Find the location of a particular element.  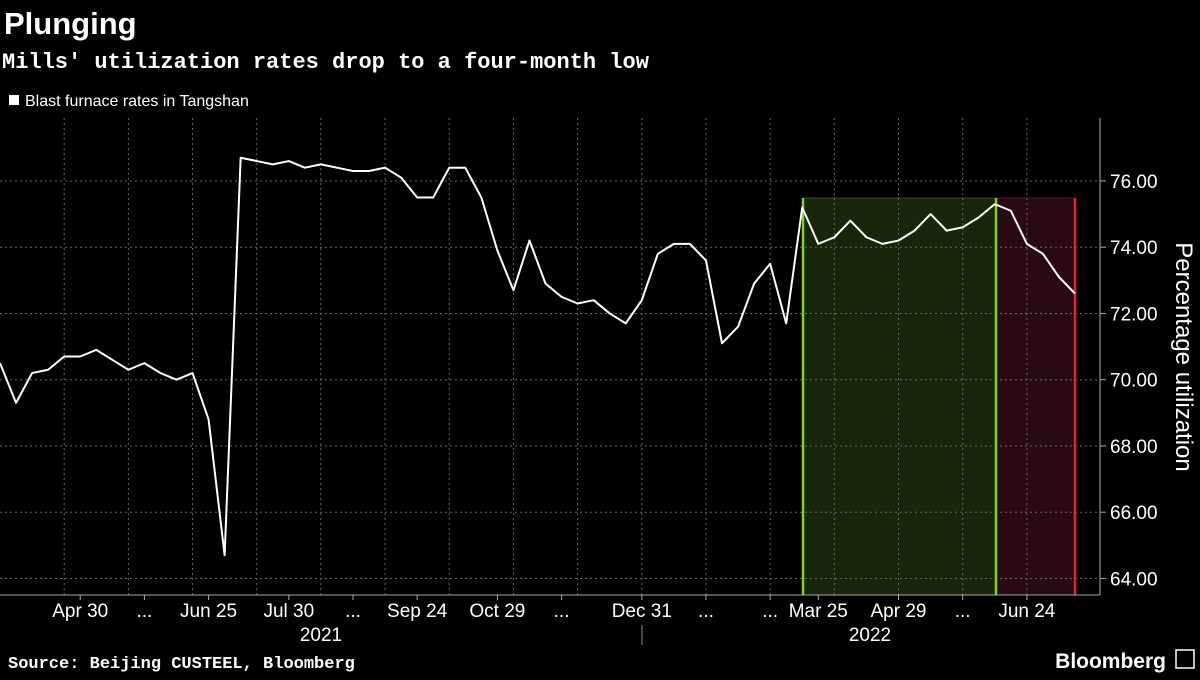

x-tick-label: Oct 29 is located at coordinates (497, 611).